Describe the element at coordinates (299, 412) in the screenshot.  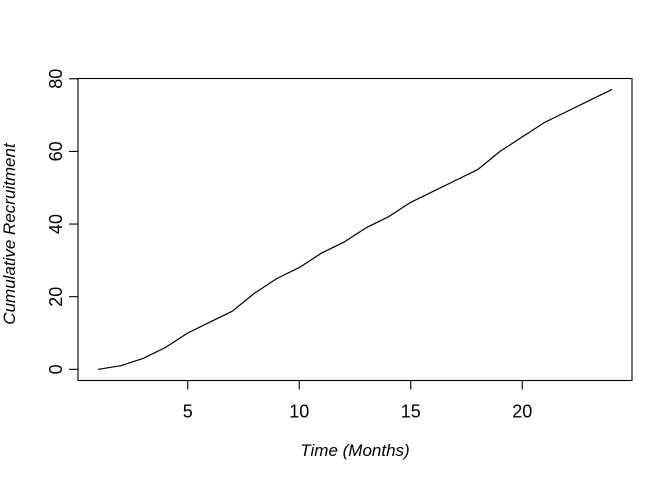
I see `x-tick-label: 10` at that location.